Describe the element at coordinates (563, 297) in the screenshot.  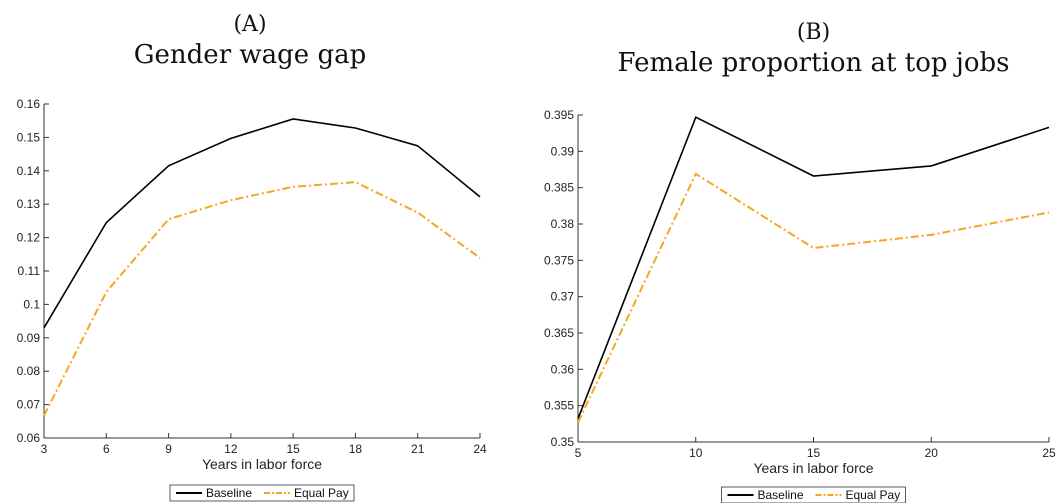
I see `y-tick-label: 0.37` at that location.